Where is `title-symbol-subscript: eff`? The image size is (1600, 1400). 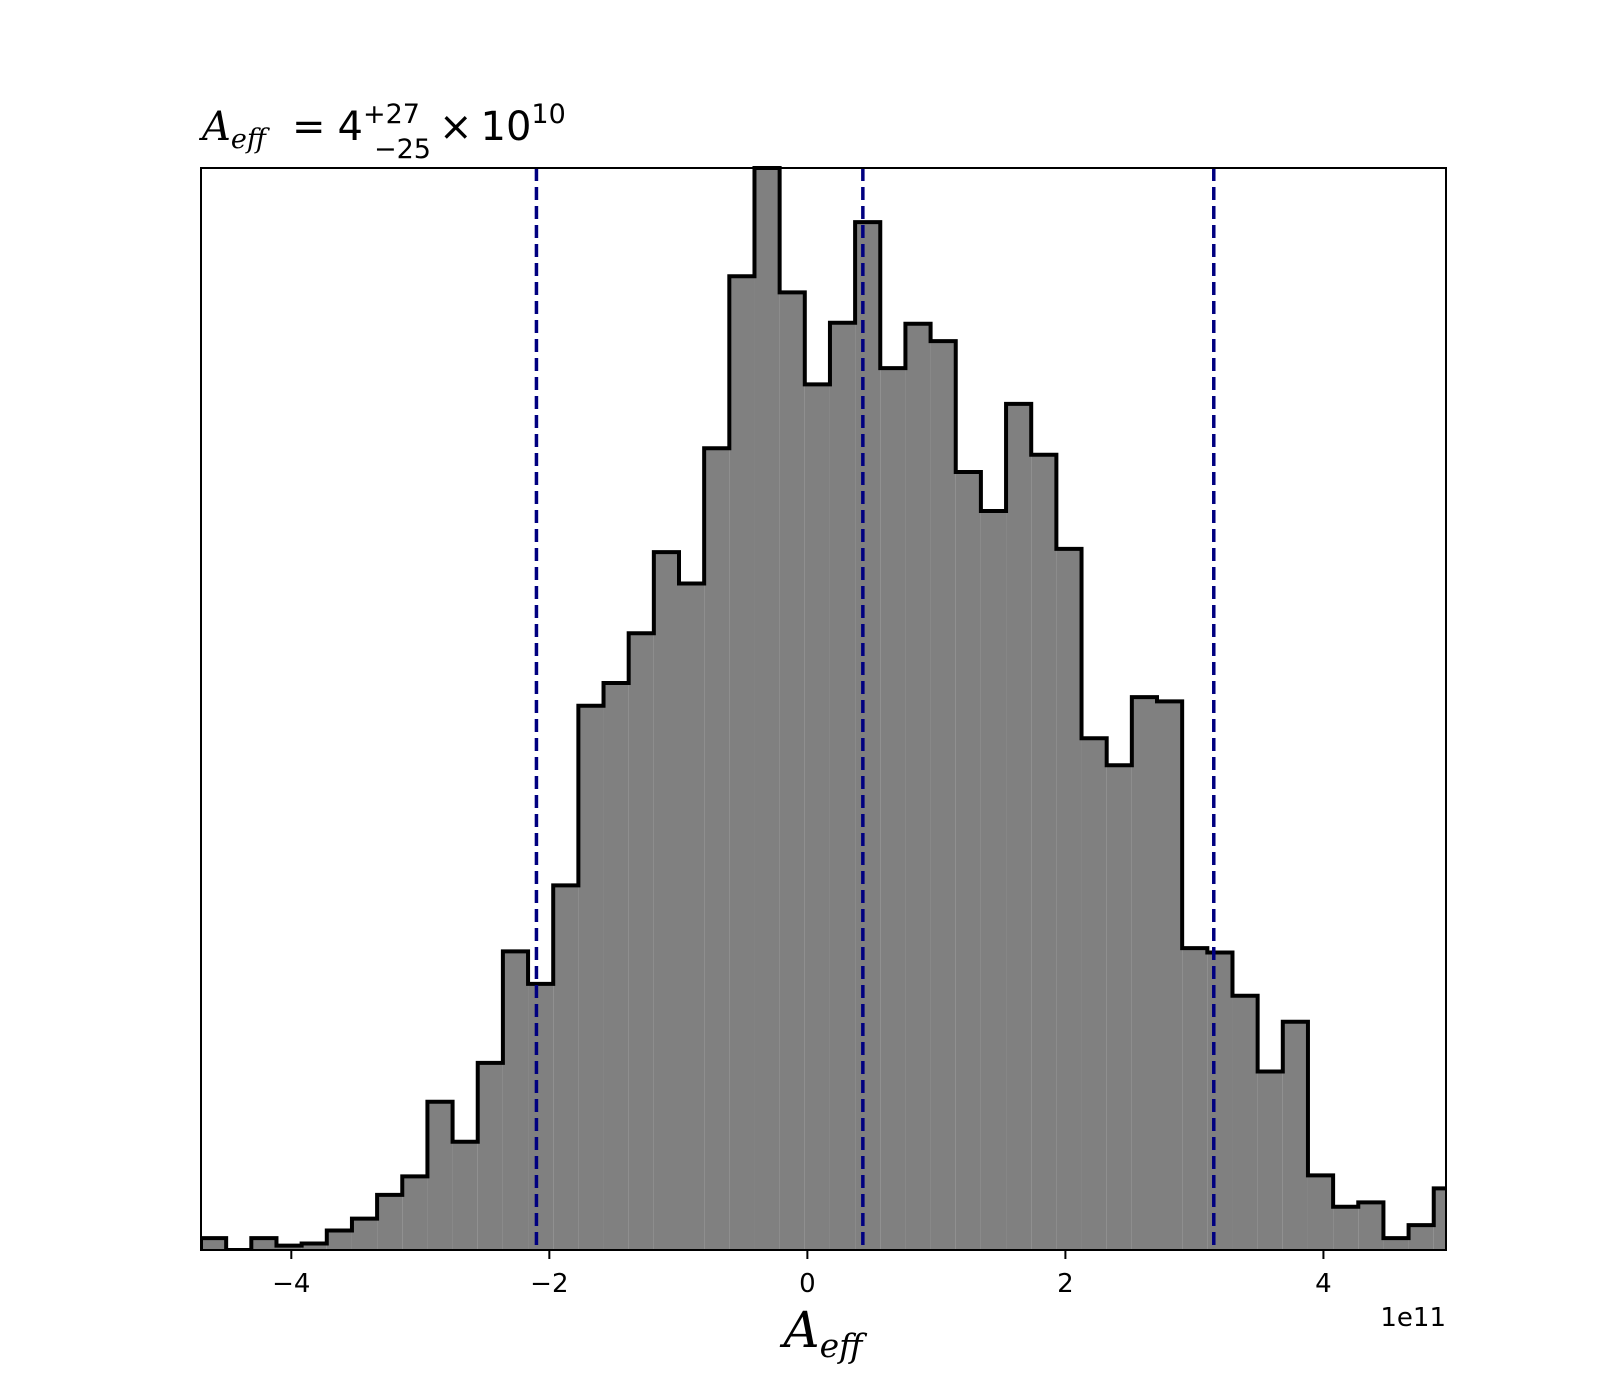 title-symbol-subscript: eff is located at coordinates (250, 139).